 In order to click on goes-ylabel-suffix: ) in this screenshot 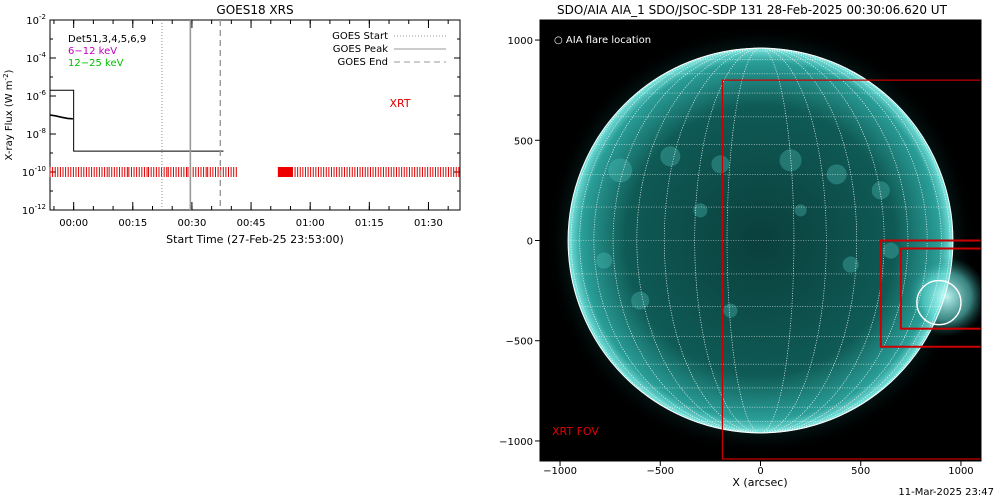, I will do `click(9, 71)`.